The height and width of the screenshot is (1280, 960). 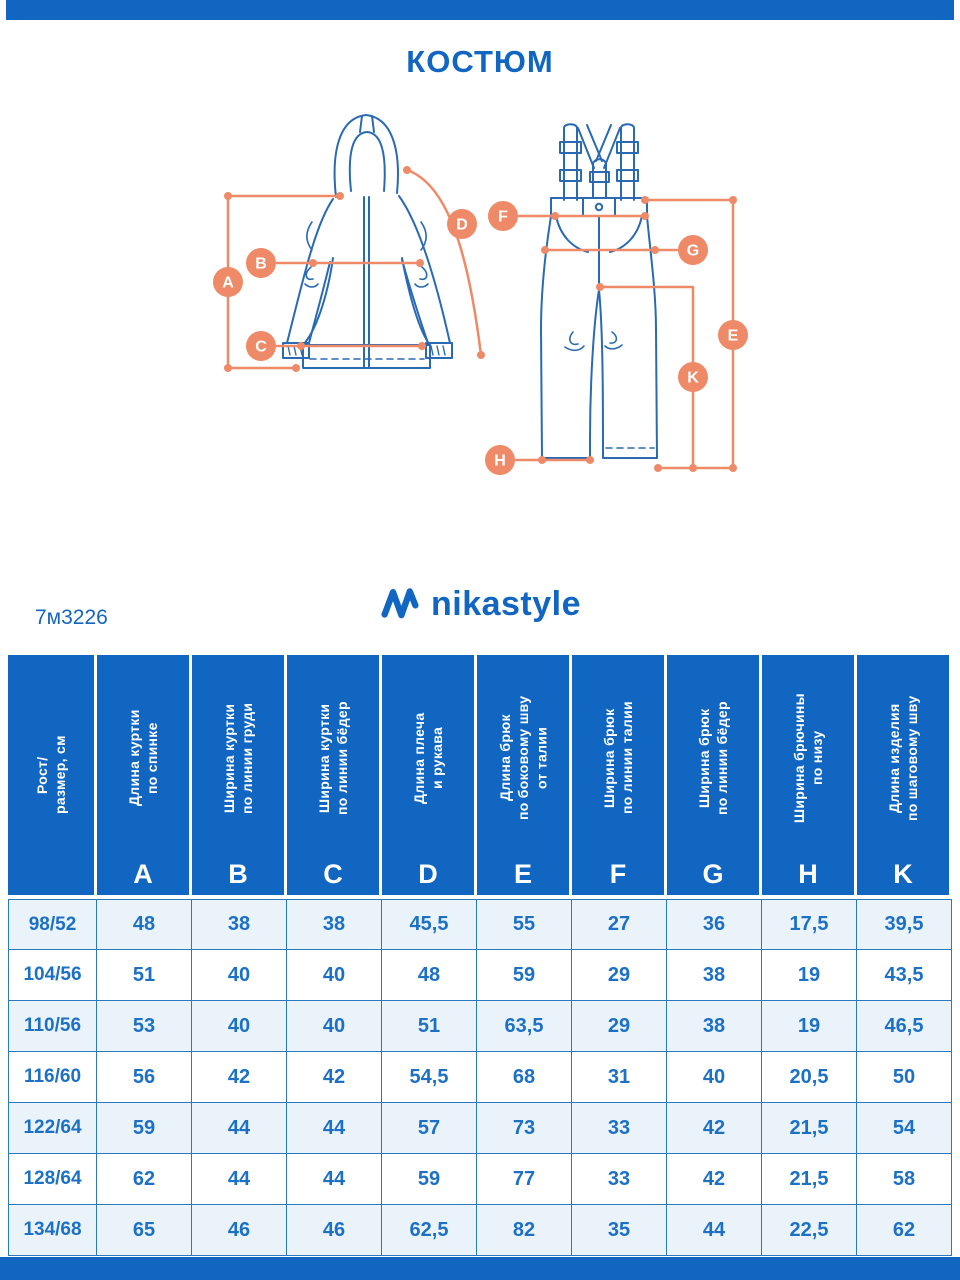 I want to click on header-label: Длина брюк по боковому шву от талии, so click(x=523, y=758).